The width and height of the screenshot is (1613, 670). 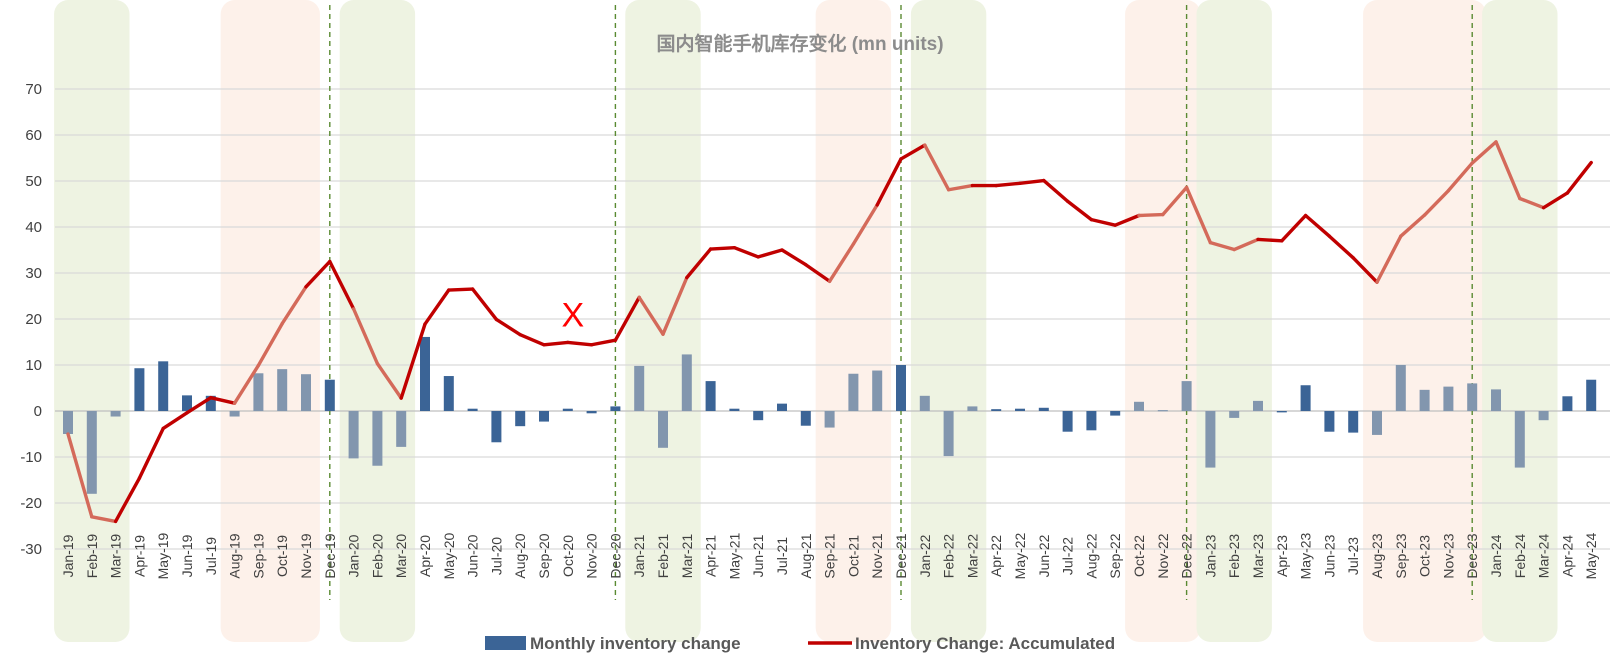 What do you see at coordinates (1044, 555) in the screenshot?
I see `x-tick-label-Jun-22: Jun-22` at bounding box center [1044, 555].